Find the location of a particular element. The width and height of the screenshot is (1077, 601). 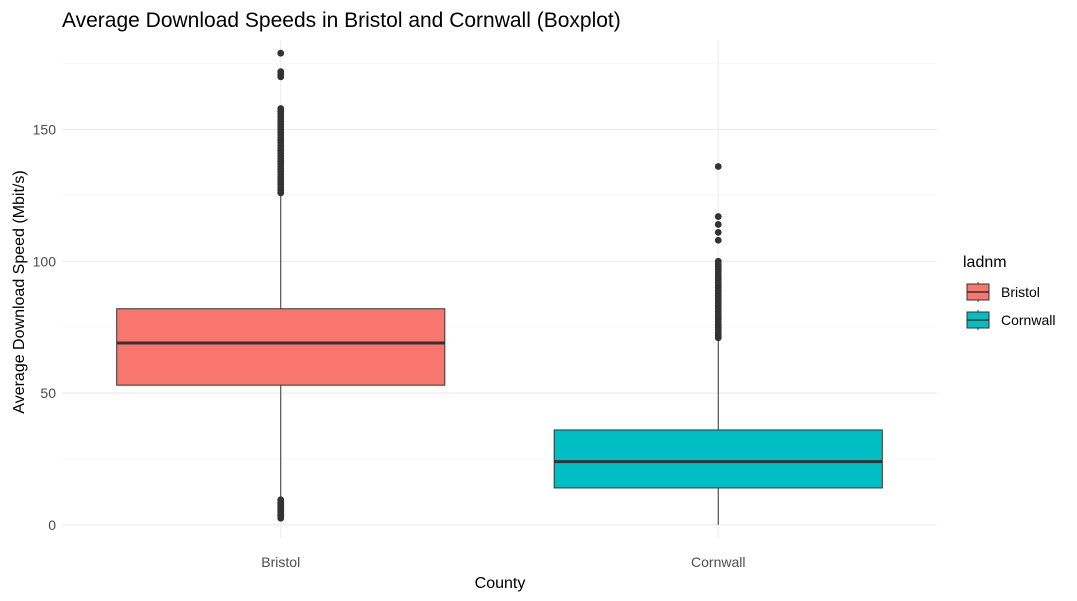

x-tick-label: Cornwall is located at coordinates (718, 562).